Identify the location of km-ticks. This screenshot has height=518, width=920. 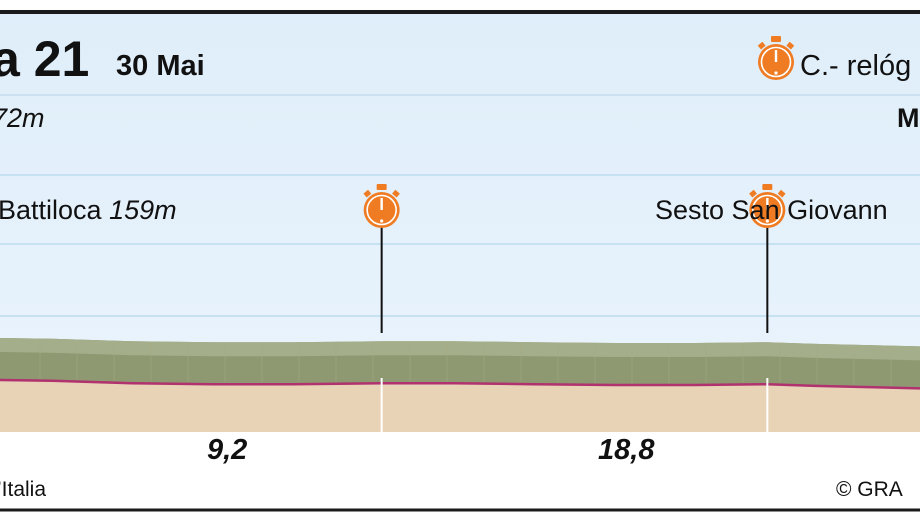
(574, 405).